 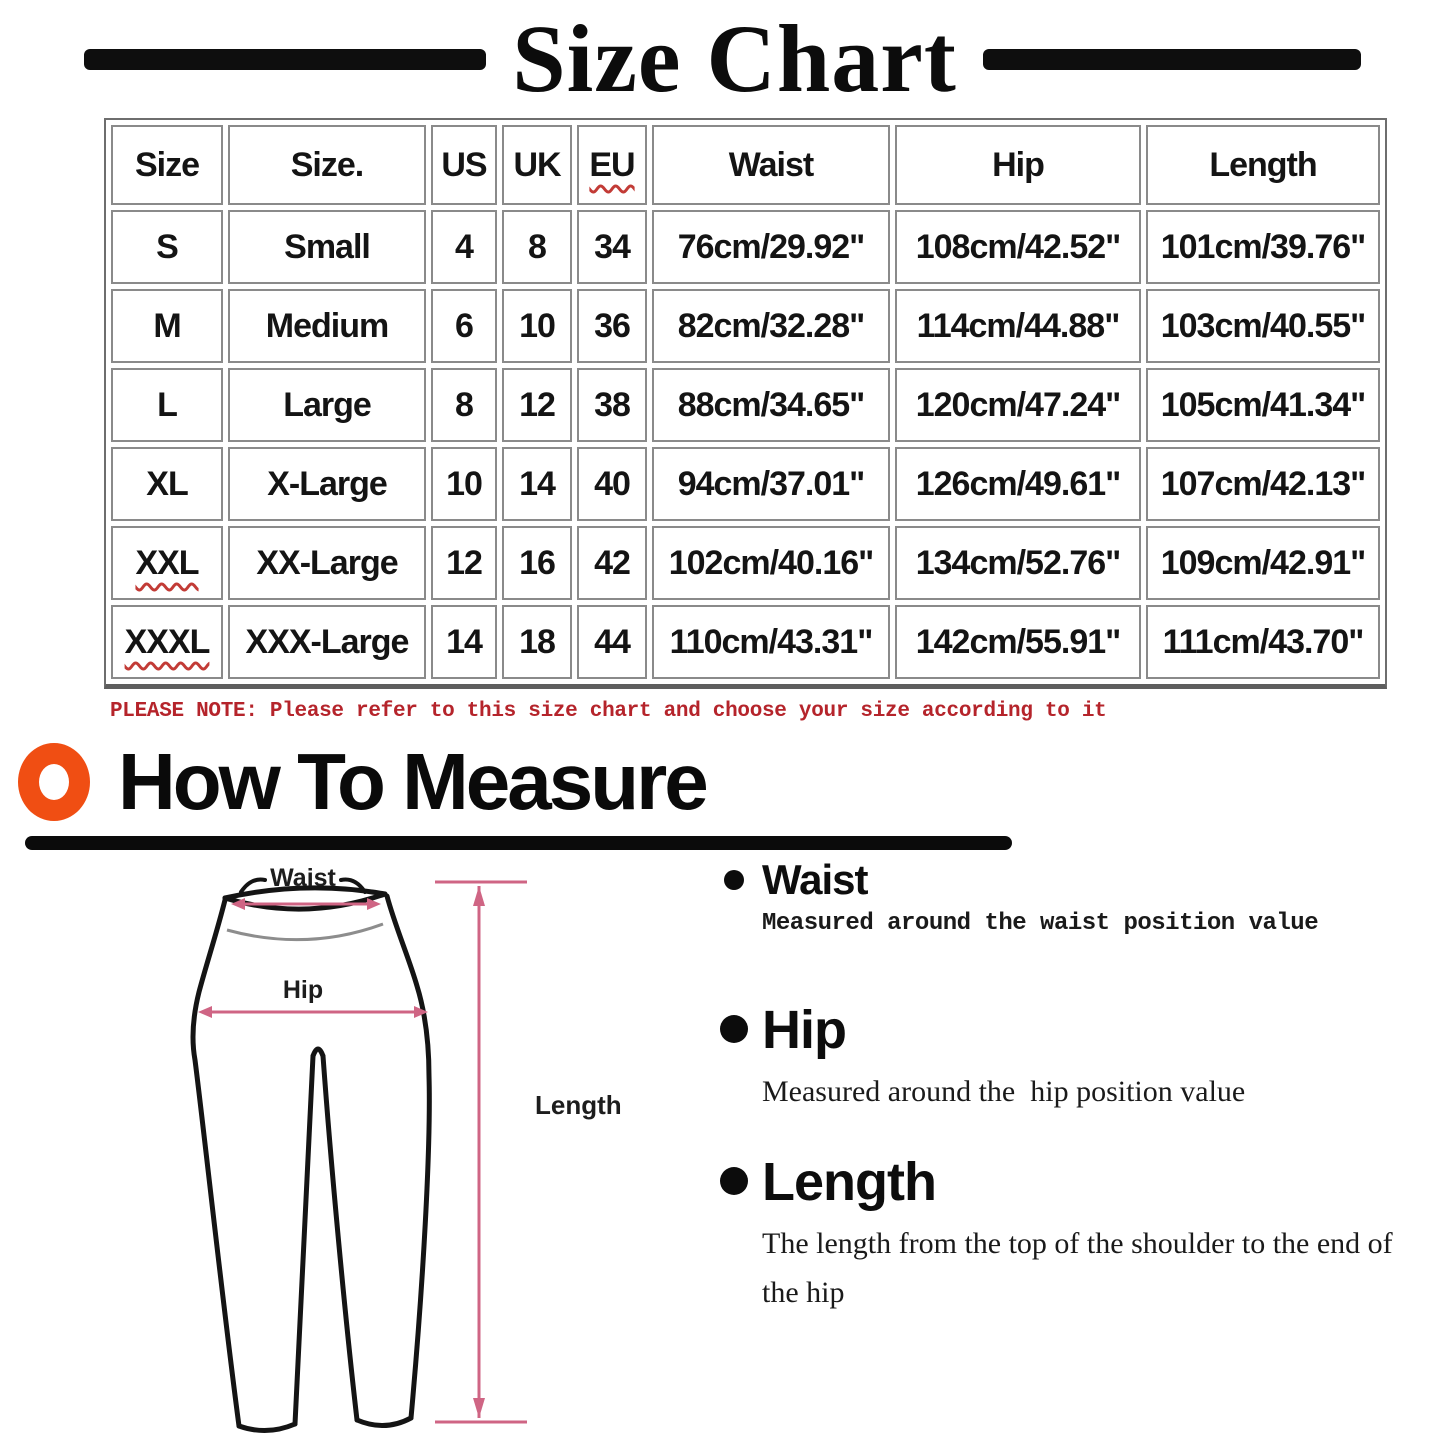 What do you see at coordinates (167, 405) in the screenshot?
I see `size-table-cell: L` at bounding box center [167, 405].